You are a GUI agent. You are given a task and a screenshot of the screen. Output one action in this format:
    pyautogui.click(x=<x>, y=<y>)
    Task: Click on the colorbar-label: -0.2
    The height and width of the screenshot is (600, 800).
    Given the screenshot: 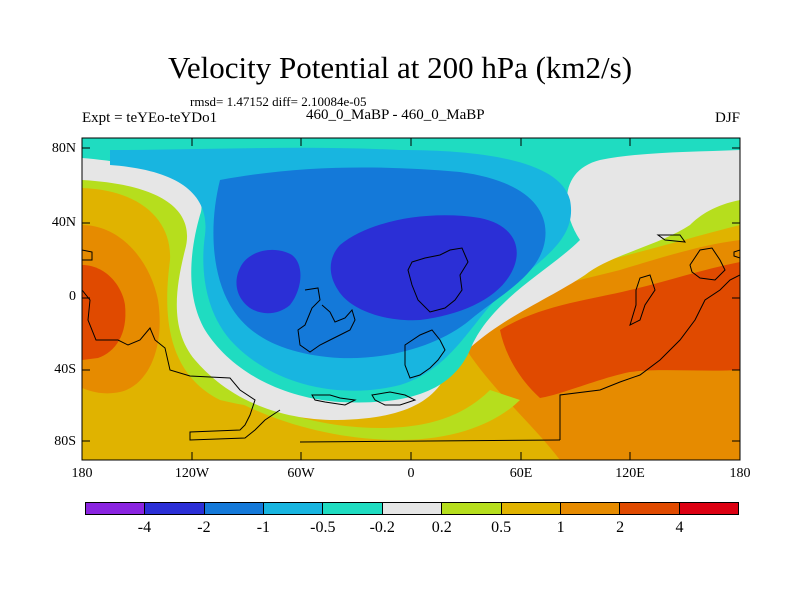 What is the action you would take?
    pyautogui.click(x=382, y=527)
    